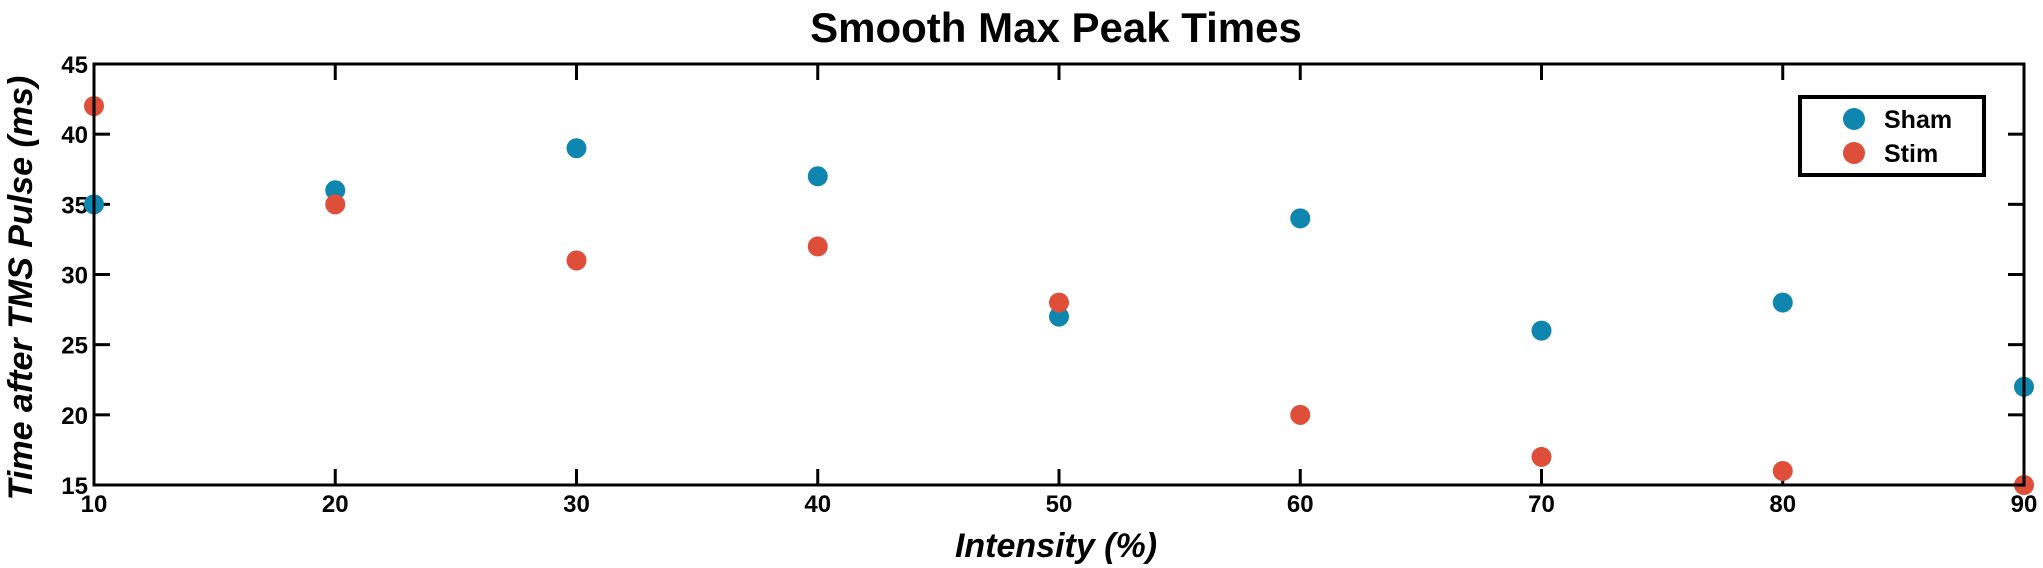  What do you see at coordinates (94, 504) in the screenshot?
I see `x-tick-label-0: 10` at bounding box center [94, 504].